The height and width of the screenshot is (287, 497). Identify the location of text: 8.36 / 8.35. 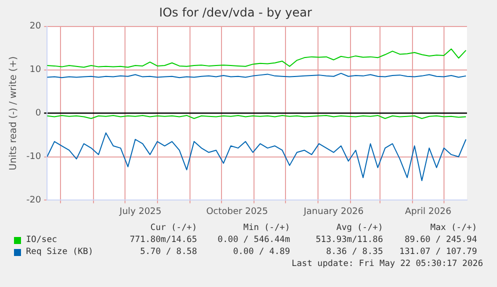
(354, 252).